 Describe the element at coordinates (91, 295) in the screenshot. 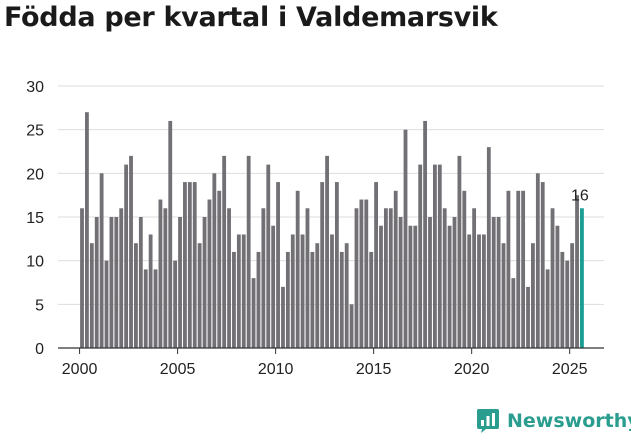

I see `bar-2000-q3` at that location.